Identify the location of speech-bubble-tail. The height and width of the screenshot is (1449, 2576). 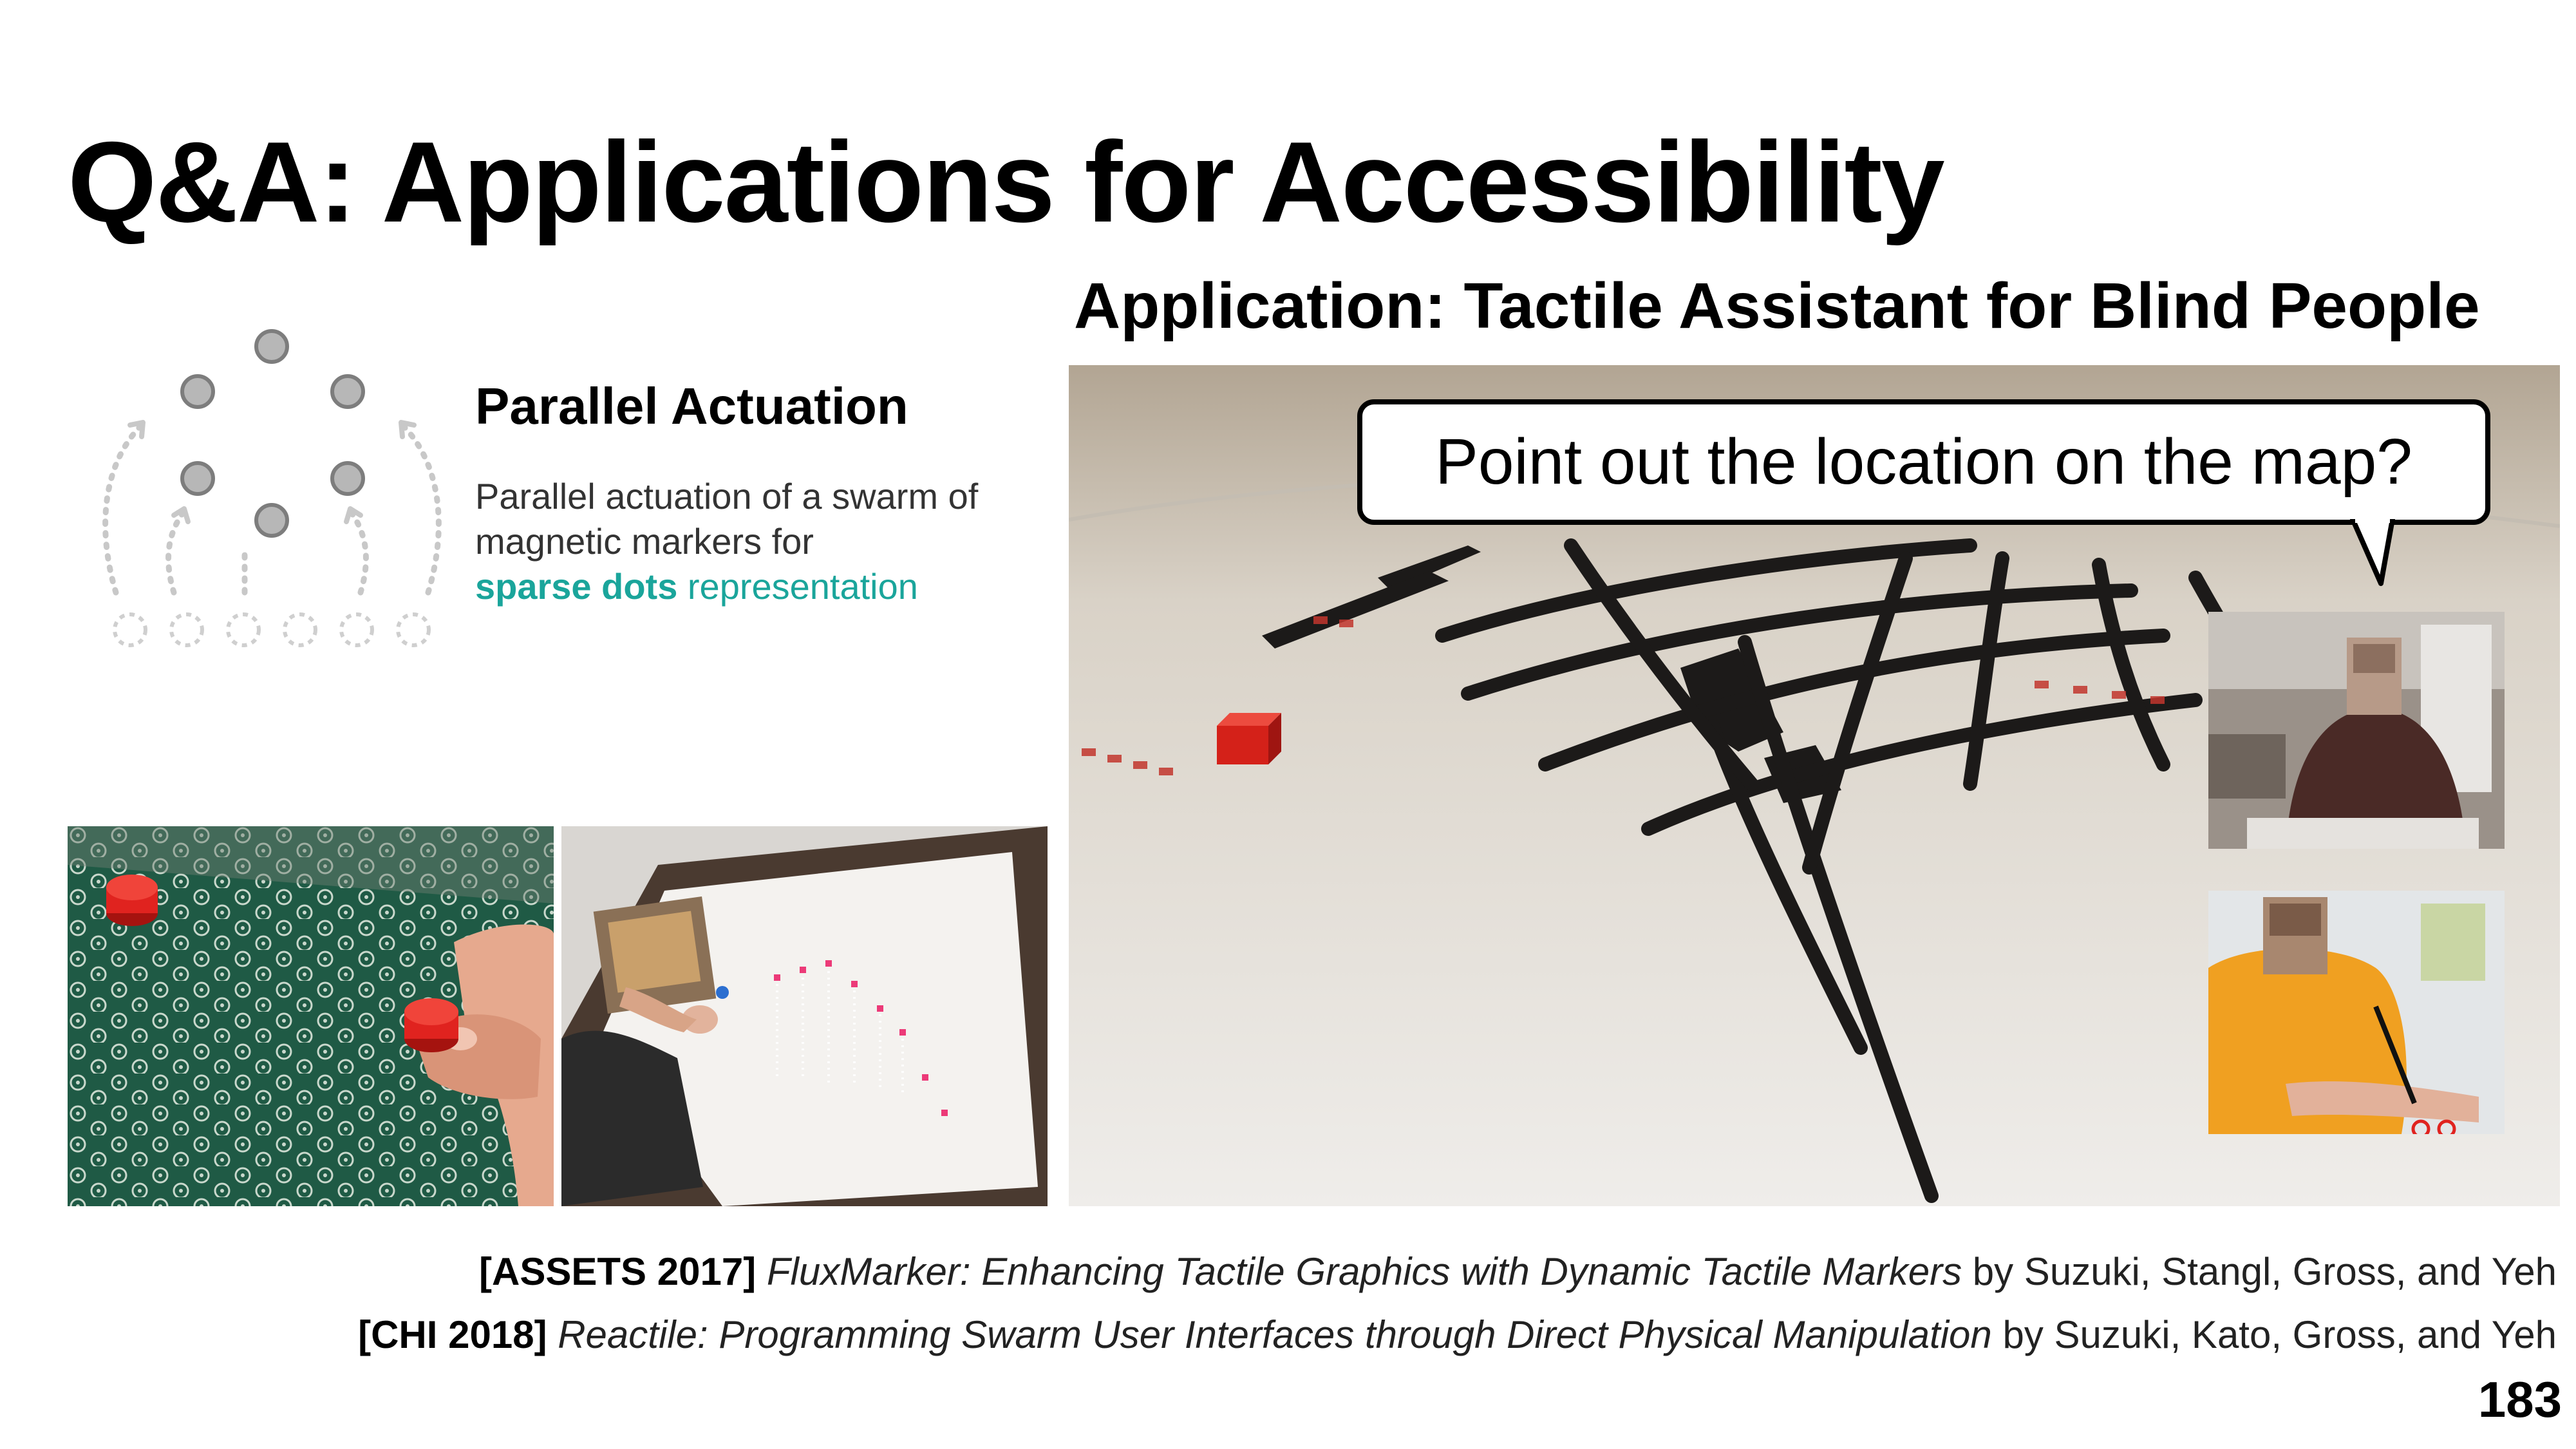
(2372, 553).